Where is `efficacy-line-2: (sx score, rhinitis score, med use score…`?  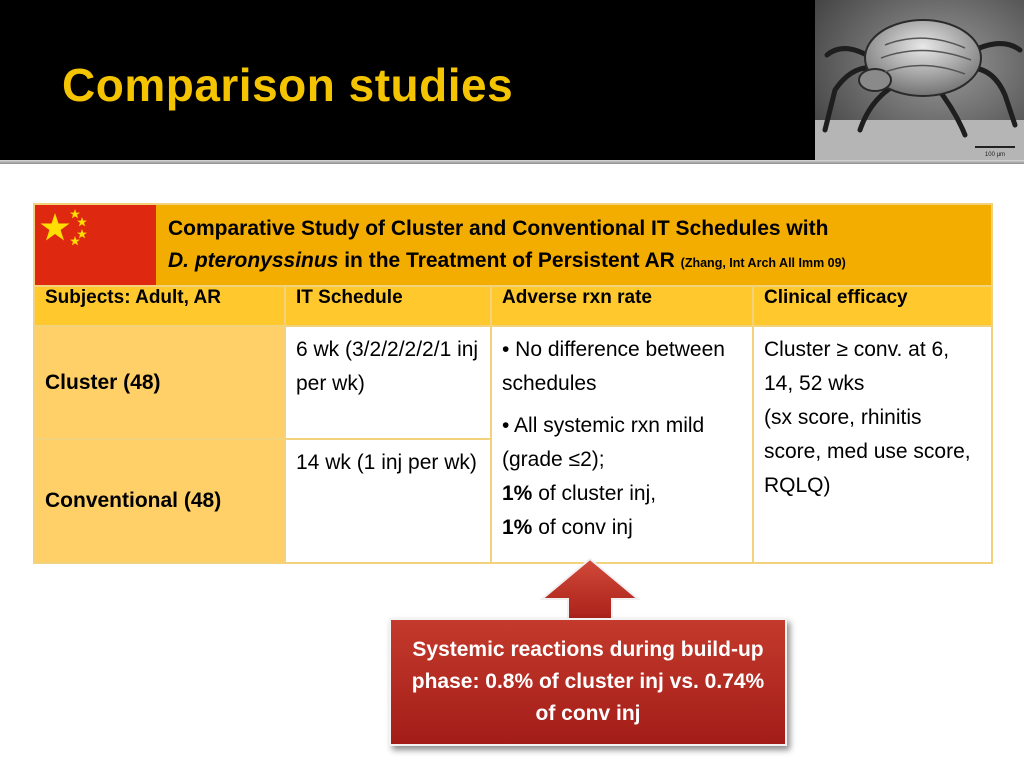
efficacy-line-2: (sx score, rhinitis score, med use score… is located at coordinates (867, 451).